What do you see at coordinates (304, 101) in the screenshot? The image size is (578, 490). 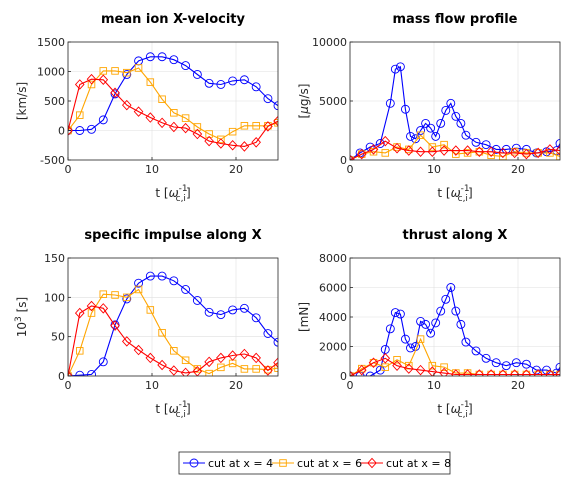 I see `y-axis-label: [μg/s]` at bounding box center [304, 101].